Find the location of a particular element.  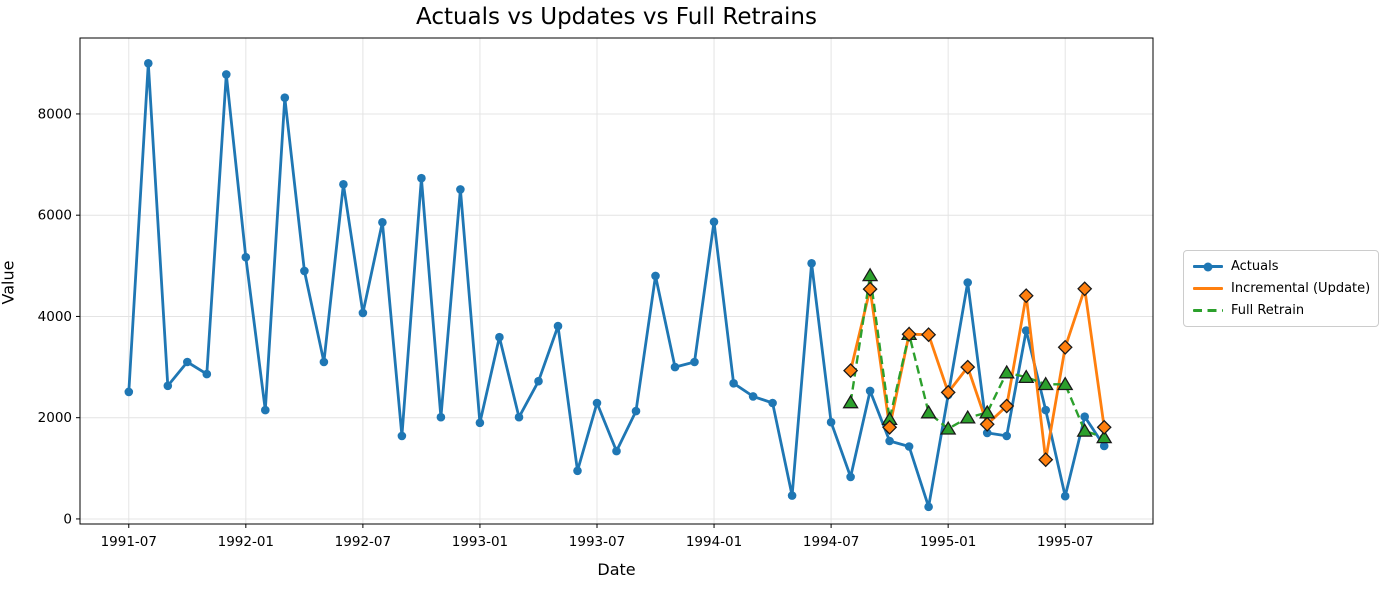

incremental-markers is located at coordinates (977, 374).